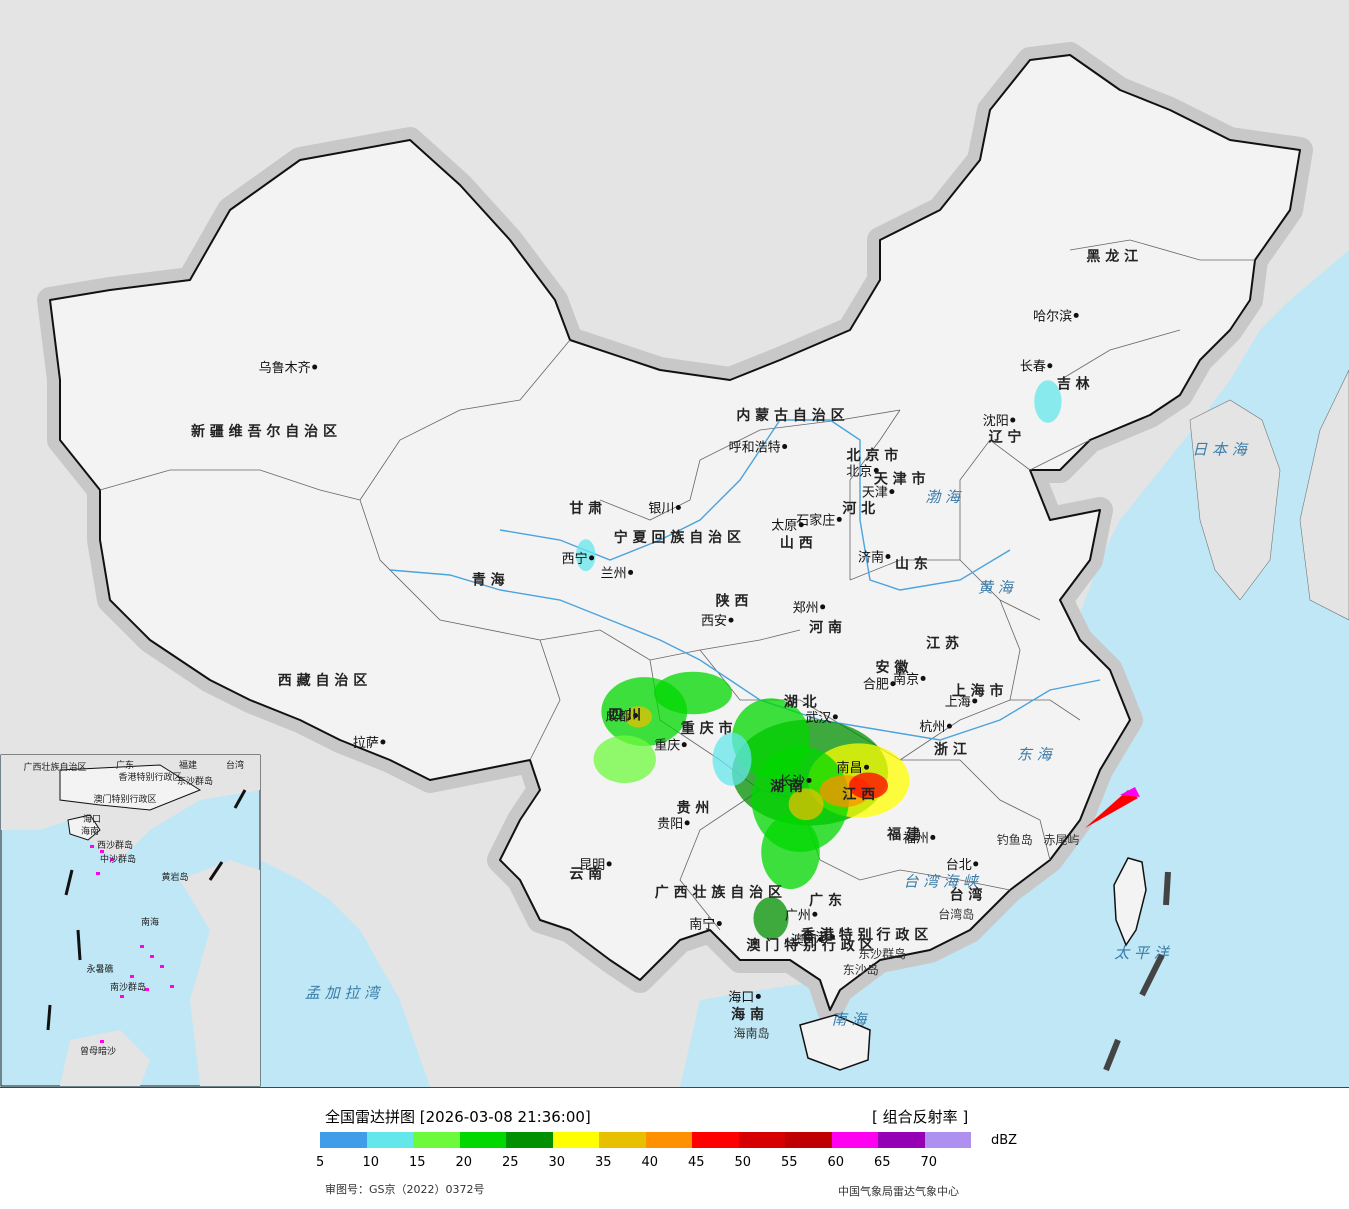 Image resolution: width=1349 pixels, height=1209 pixels. Describe the element at coordinates (99, 969) in the screenshot. I see `inset-label: 永暑礁` at that location.